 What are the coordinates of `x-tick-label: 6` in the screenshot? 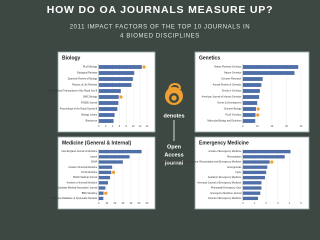 It's located at (120, 126).